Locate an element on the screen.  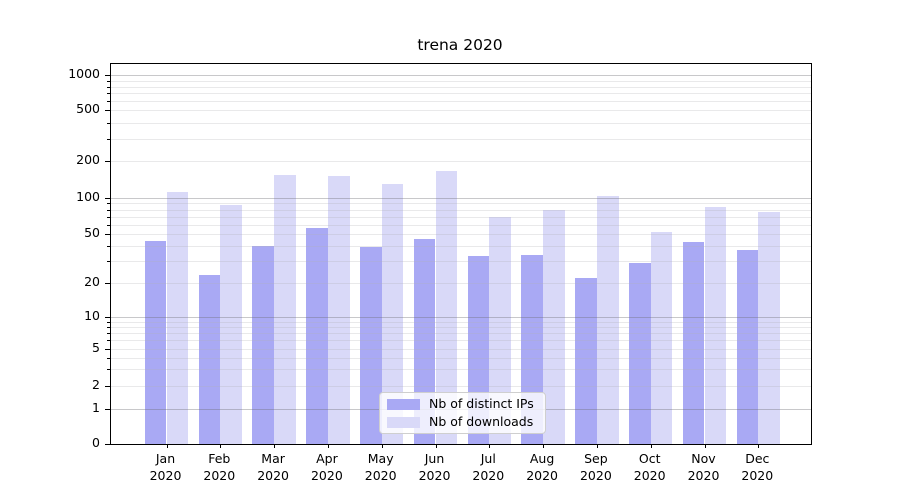
y-tick-label: 2 is located at coordinates (96, 384).